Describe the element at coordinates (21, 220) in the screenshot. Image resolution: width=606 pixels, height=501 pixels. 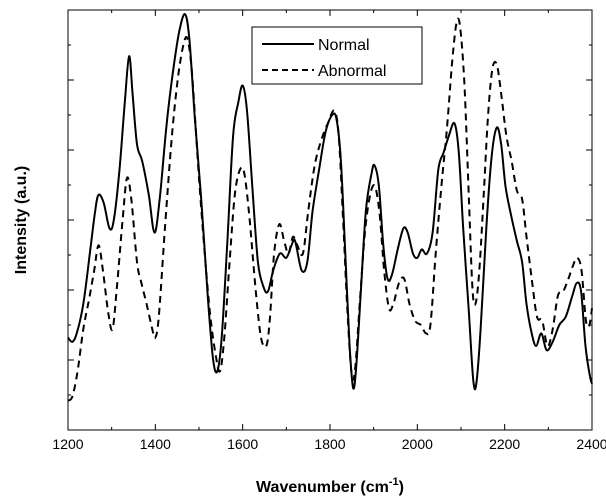
I see `y-axis-title: Intensity (a.u.)` at that location.